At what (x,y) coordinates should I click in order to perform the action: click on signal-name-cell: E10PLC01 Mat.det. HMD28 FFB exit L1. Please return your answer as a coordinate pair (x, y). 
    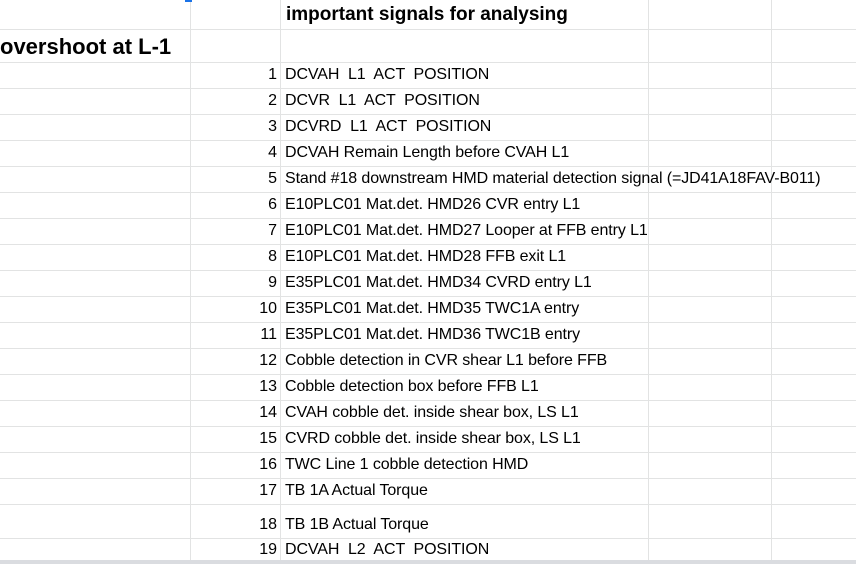
    Looking at the image, I should click on (426, 256).